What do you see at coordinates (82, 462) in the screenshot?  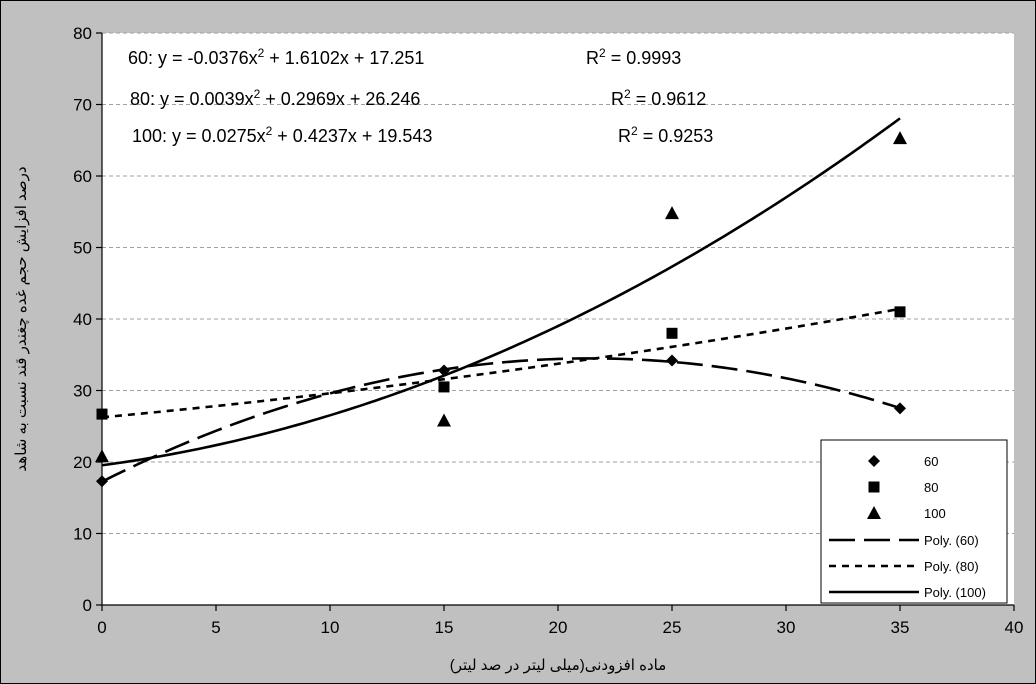 I see `y-tick-label: 20` at bounding box center [82, 462].